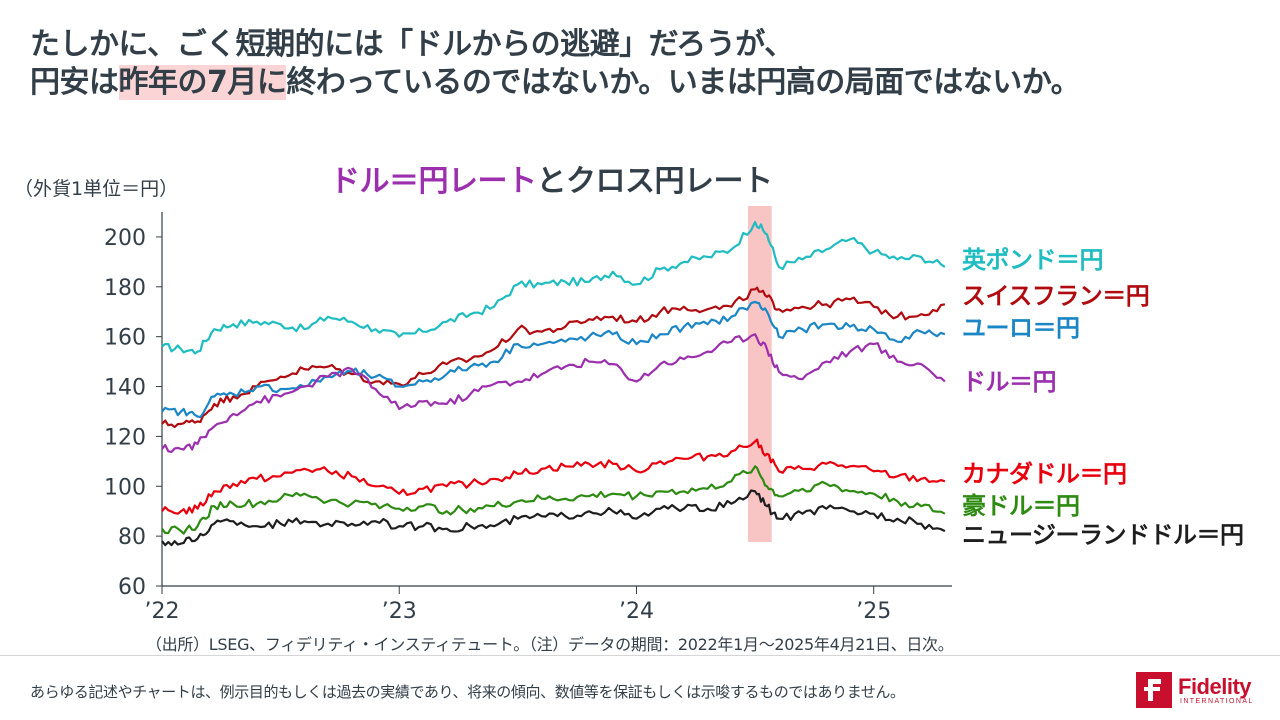 The image size is (1280, 720). Describe the element at coordinates (433, 181) in the screenshot. I see `chart-title-part-1: ドル＝円レート` at that location.